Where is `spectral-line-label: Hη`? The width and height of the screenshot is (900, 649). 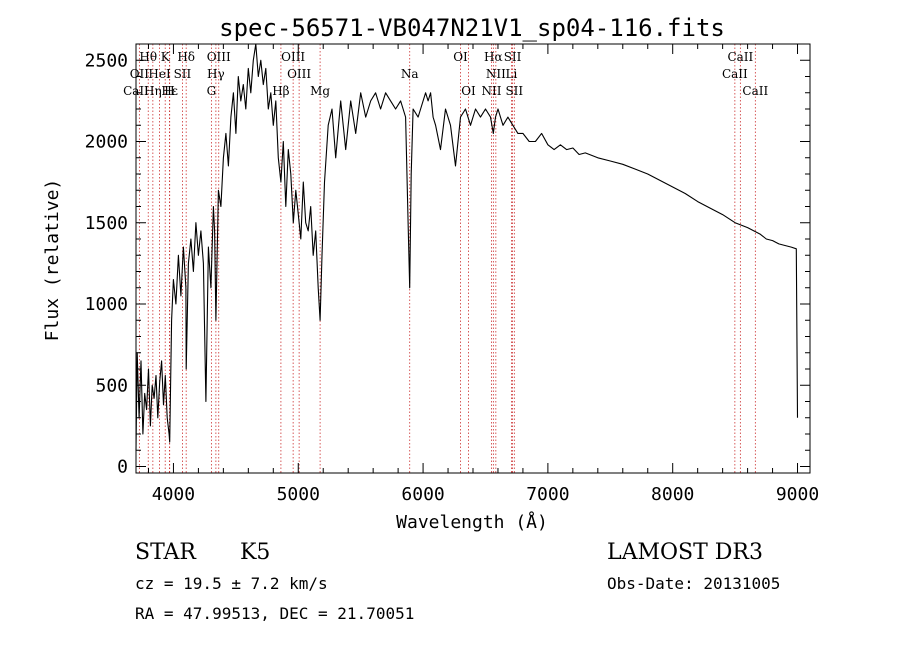 spectral-line-label: Hη is located at coordinates (153, 91).